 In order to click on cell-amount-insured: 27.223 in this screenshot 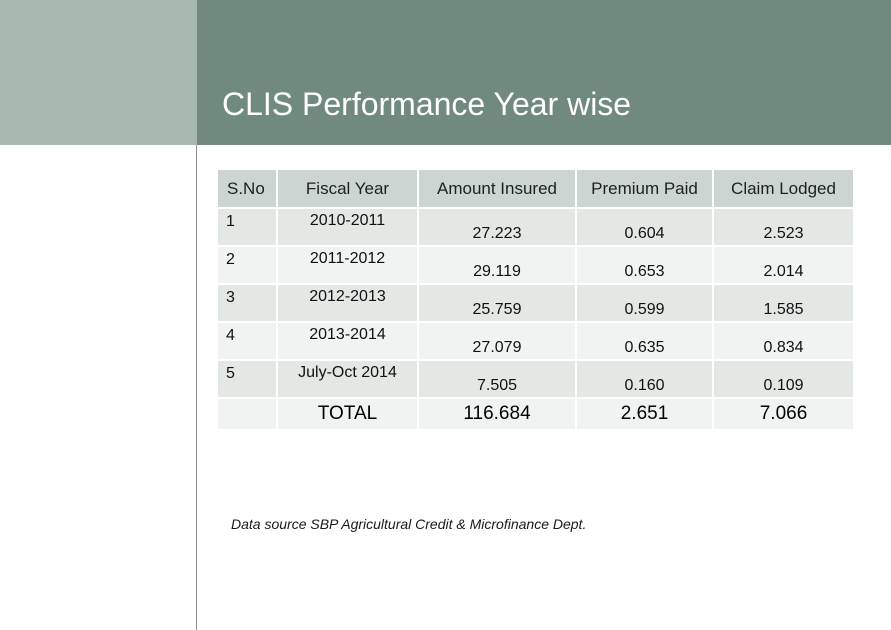, I will do `click(497, 227)`.